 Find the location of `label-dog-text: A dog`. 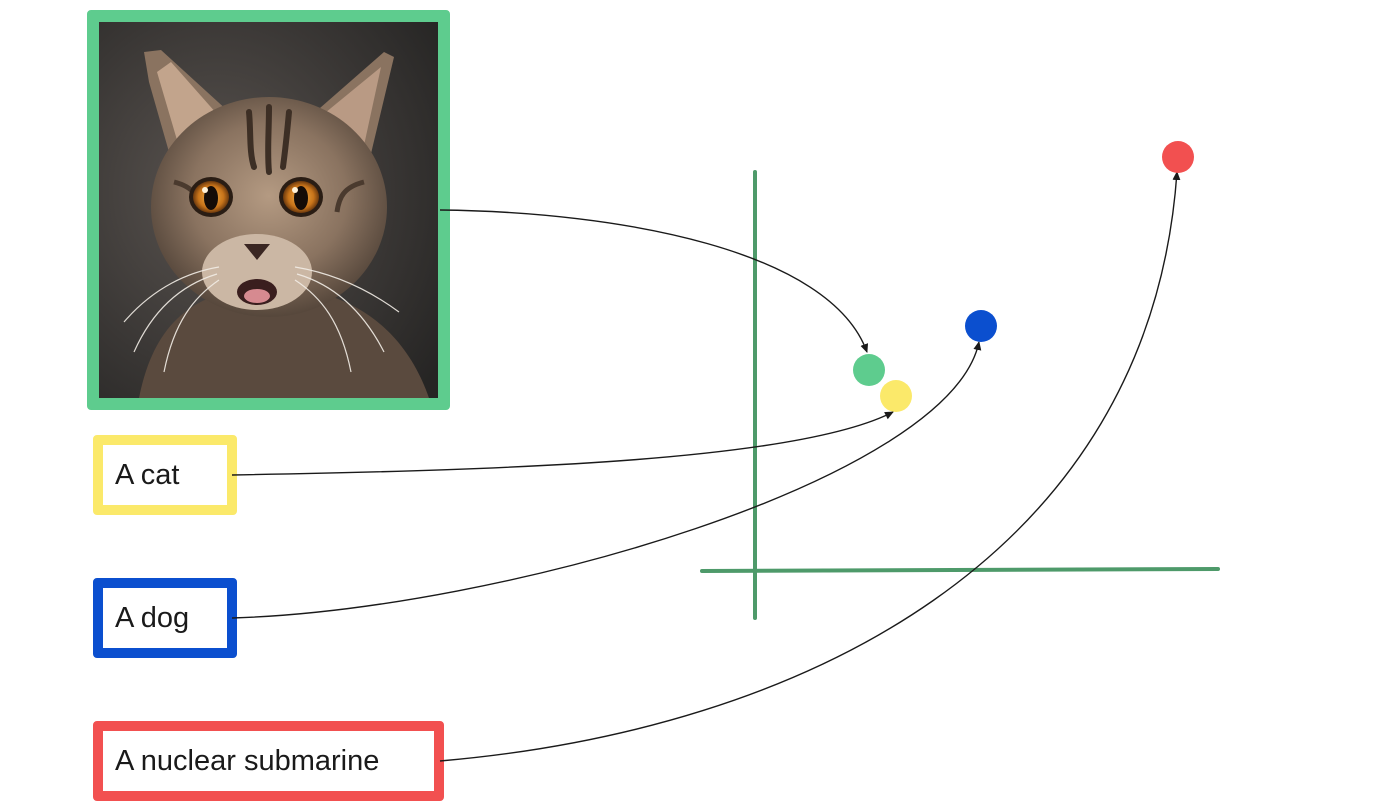

label-dog-text: A dog is located at coordinates (152, 617).